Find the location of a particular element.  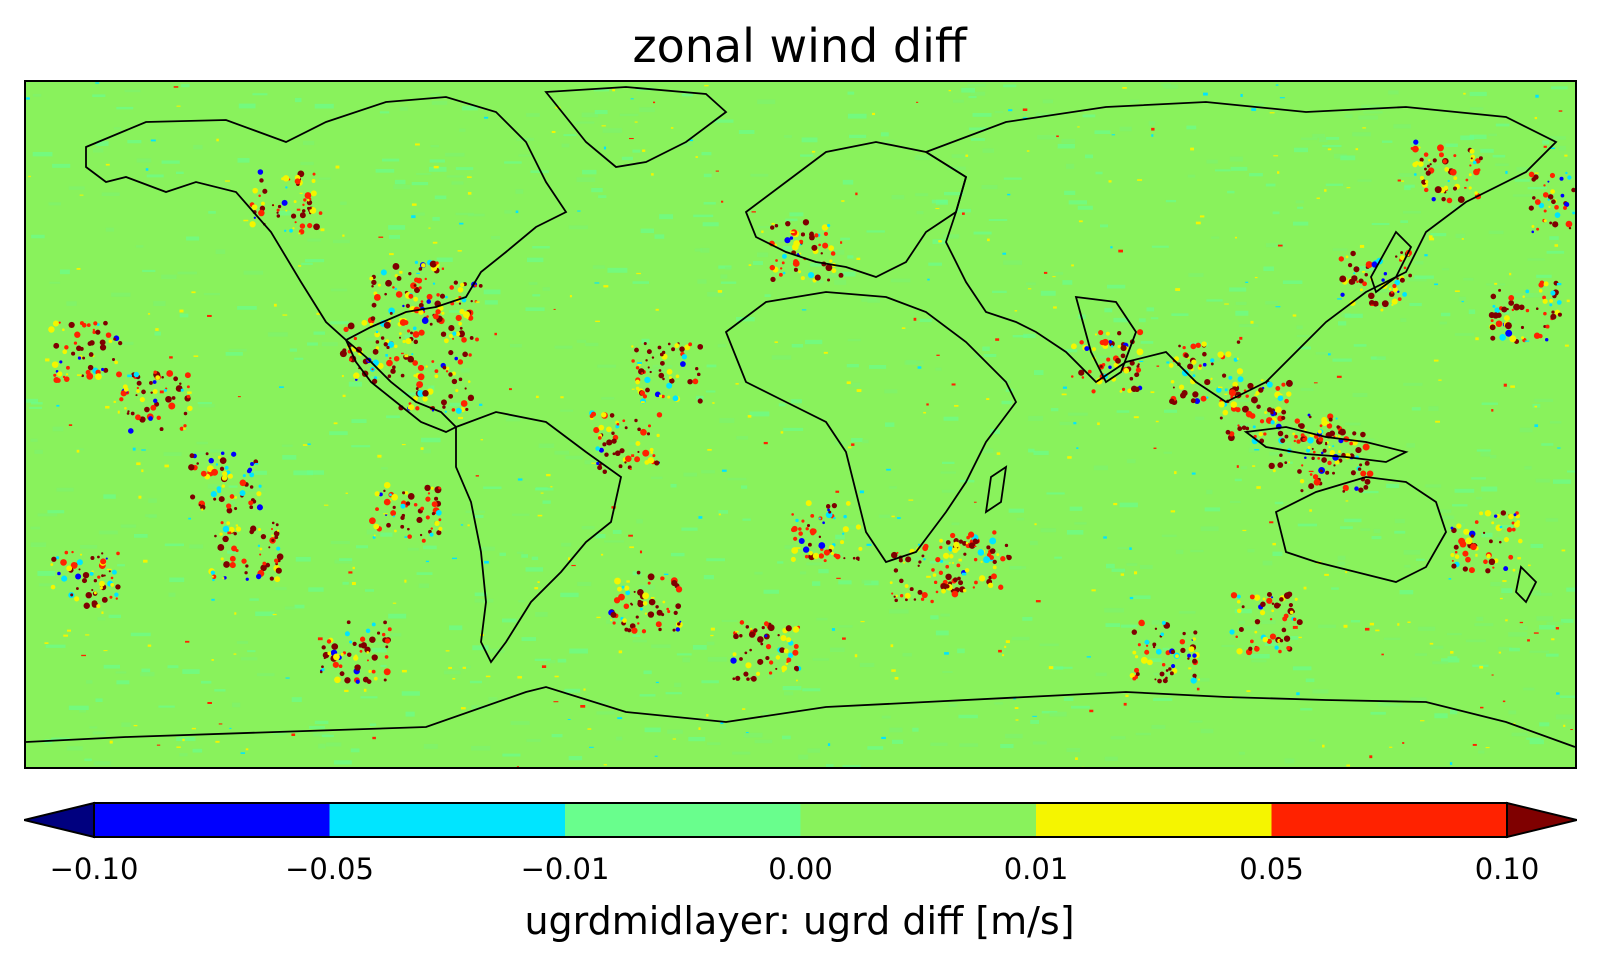

coastline-india is located at coordinates (1106, 339).